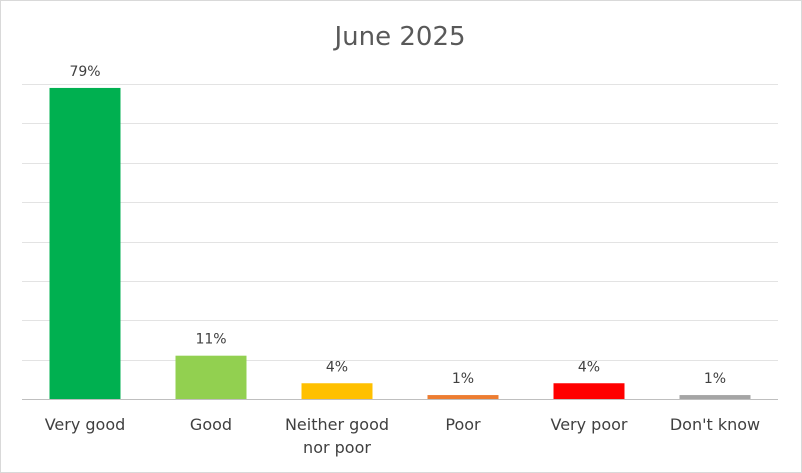 The image size is (802, 473). What do you see at coordinates (84, 72) in the screenshot?
I see `data-label-0: 79%` at bounding box center [84, 72].